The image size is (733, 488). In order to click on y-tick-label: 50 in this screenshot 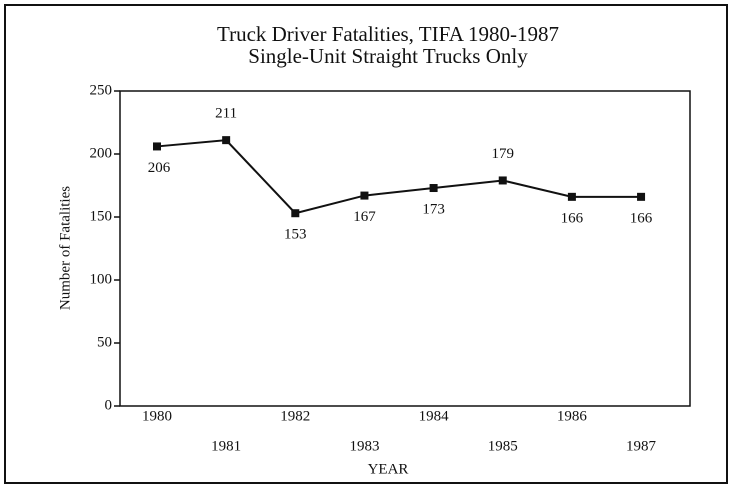, I will do `click(104, 342)`.